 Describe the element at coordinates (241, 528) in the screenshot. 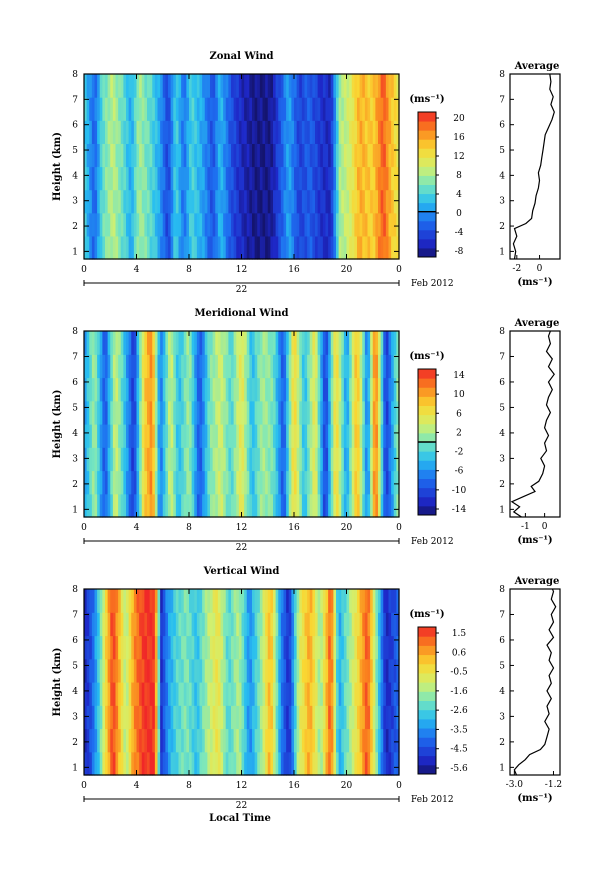

I see `x-tick-label: 12` at that location.